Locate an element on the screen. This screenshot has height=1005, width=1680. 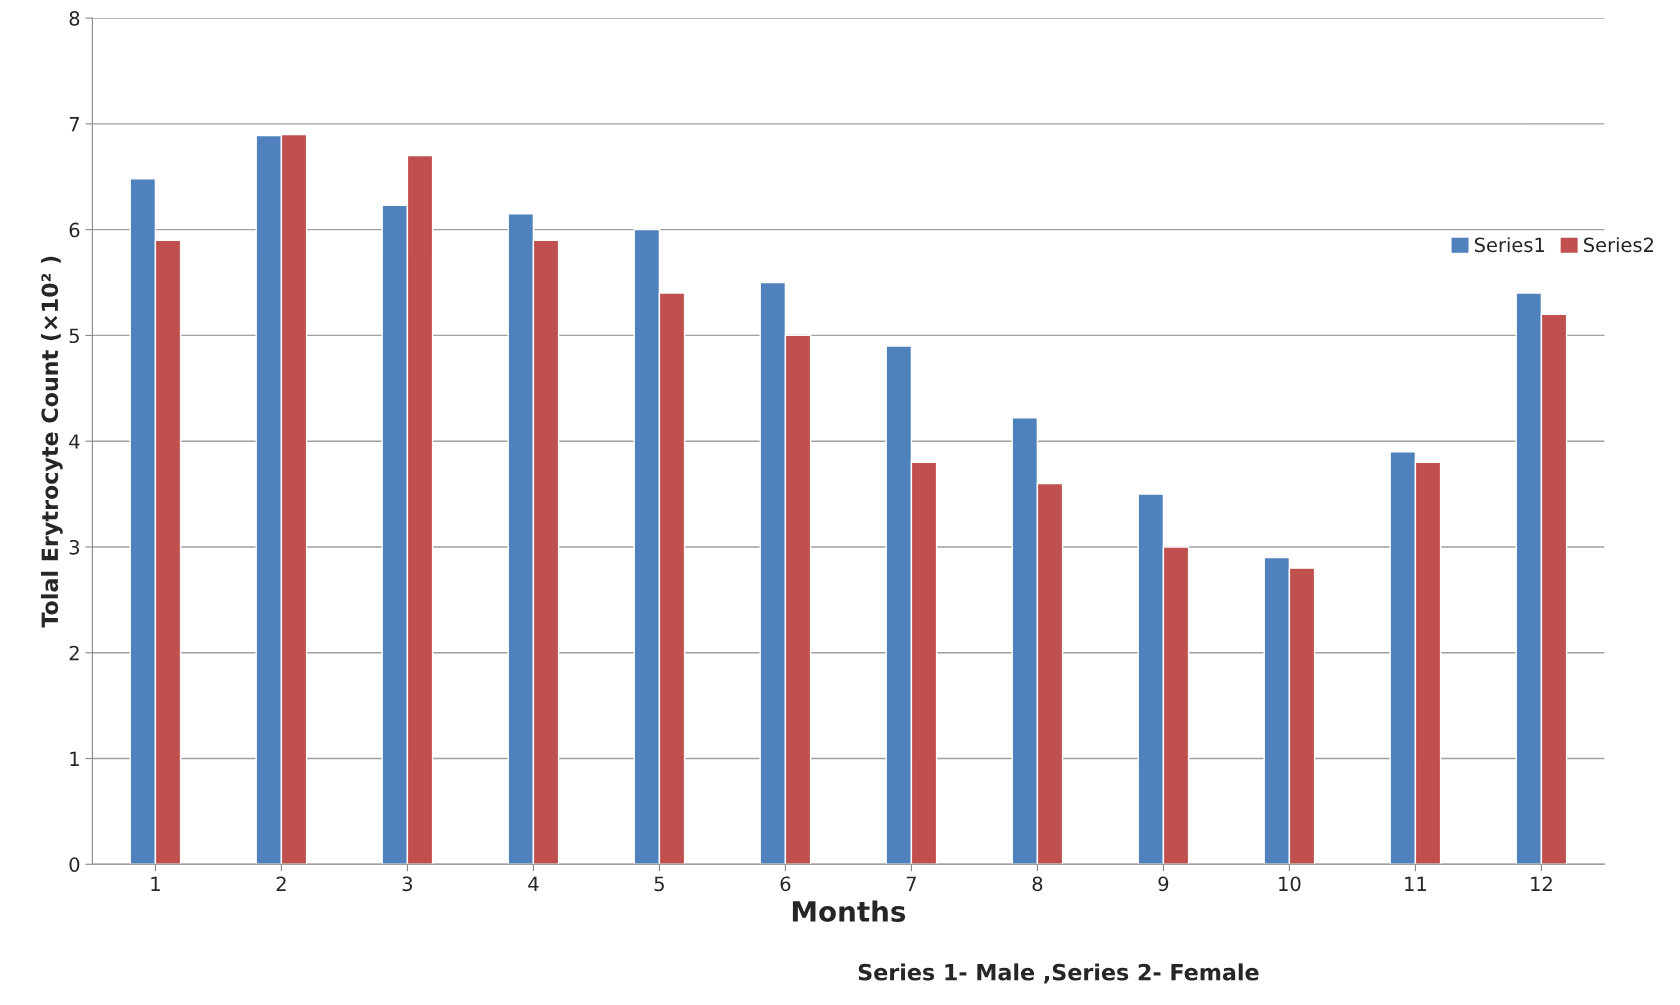
x-tick-label: 12 is located at coordinates (1541, 883).